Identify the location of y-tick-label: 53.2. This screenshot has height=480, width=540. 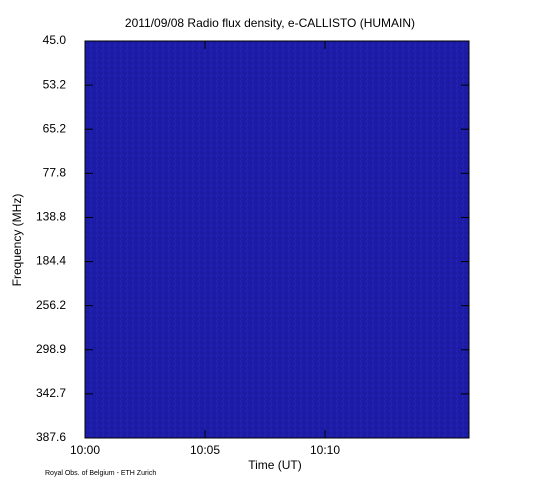
(55, 84).